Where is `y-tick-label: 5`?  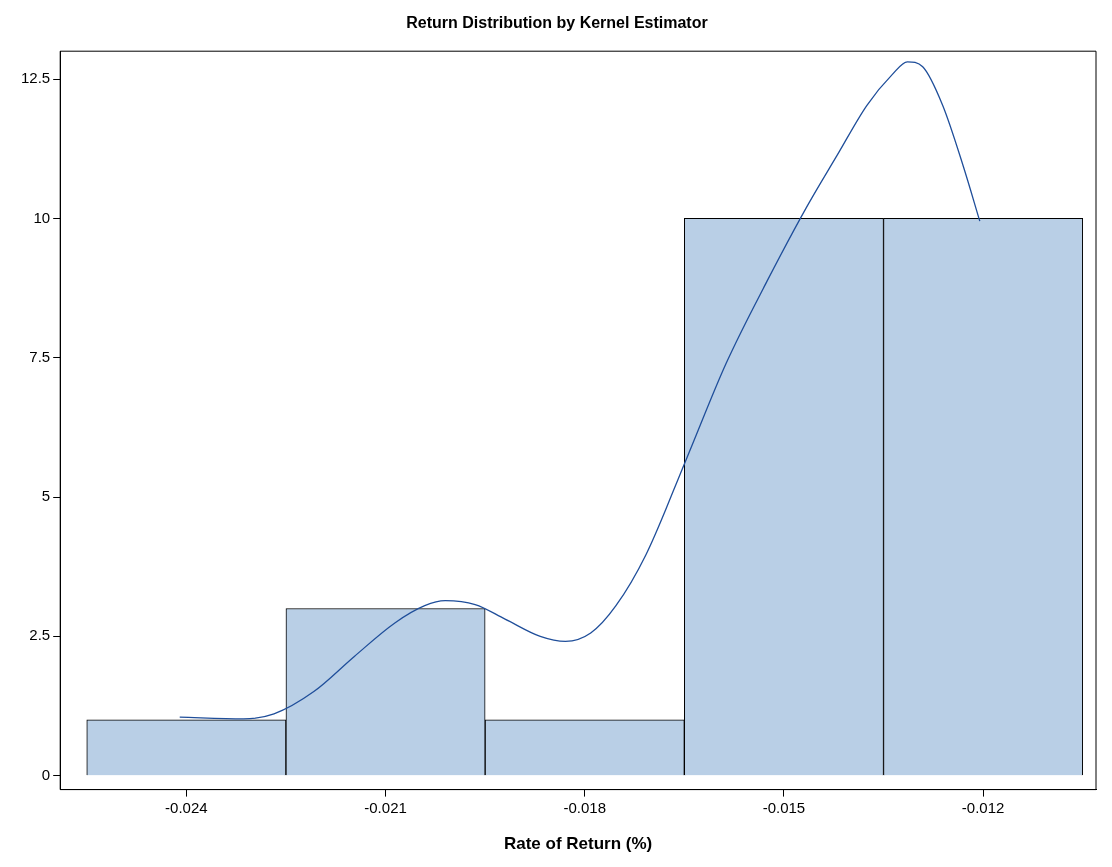 y-tick-label: 5 is located at coordinates (46, 496).